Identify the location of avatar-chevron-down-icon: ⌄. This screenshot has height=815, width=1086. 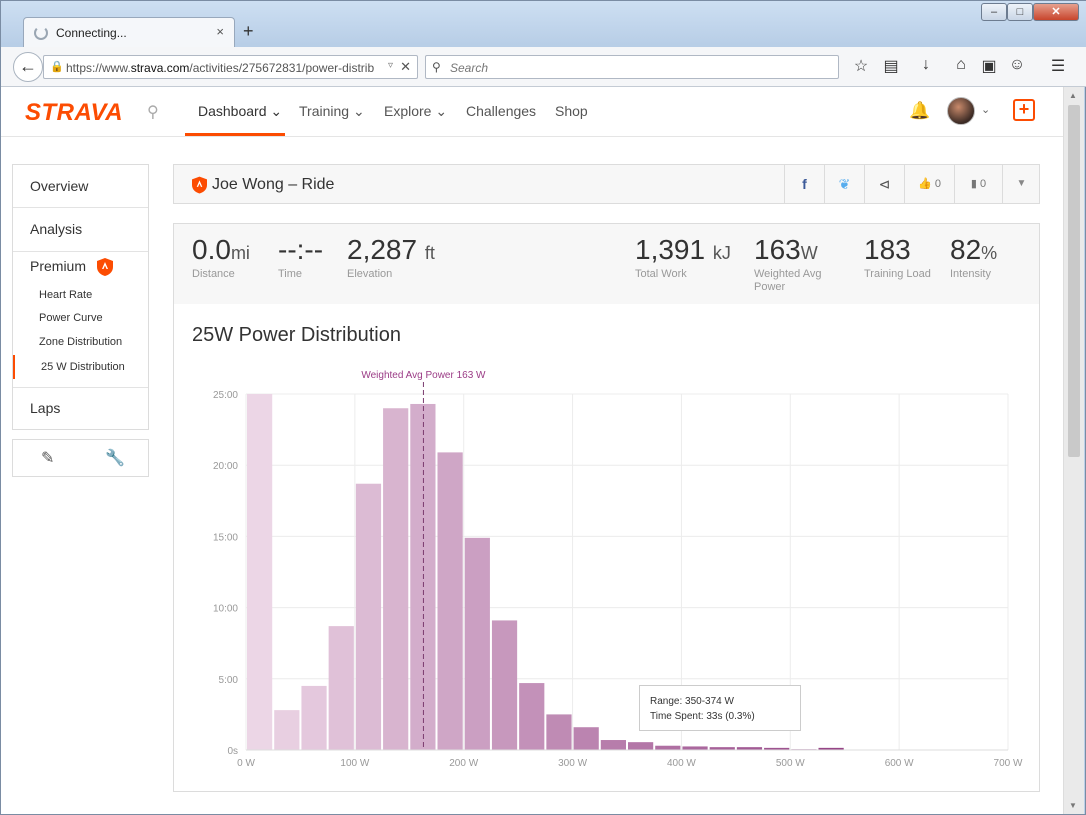
(986, 110).